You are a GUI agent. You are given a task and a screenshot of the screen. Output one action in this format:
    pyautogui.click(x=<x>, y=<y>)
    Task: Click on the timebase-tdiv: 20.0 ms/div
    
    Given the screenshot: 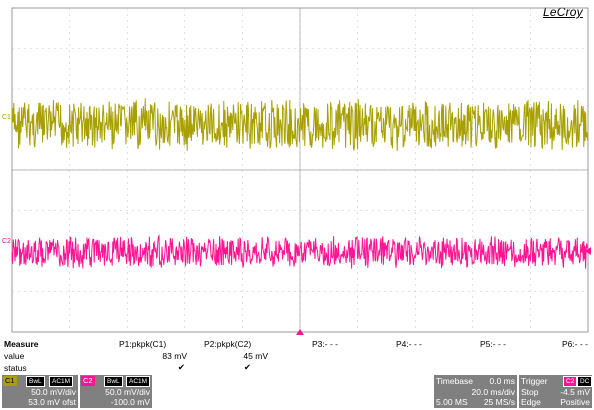 What is the action you would take?
    pyautogui.click(x=493, y=392)
    